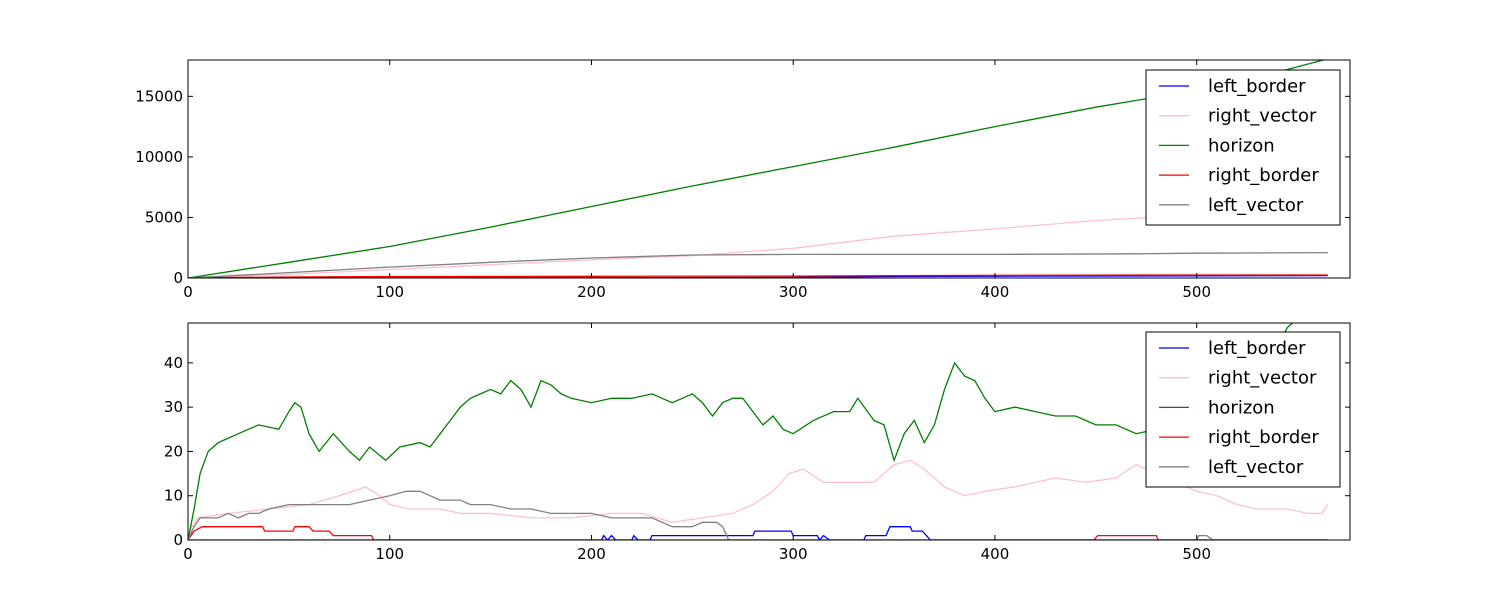 The image size is (1500, 600). I want to click on y-tick-label: 30, so click(173, 407).